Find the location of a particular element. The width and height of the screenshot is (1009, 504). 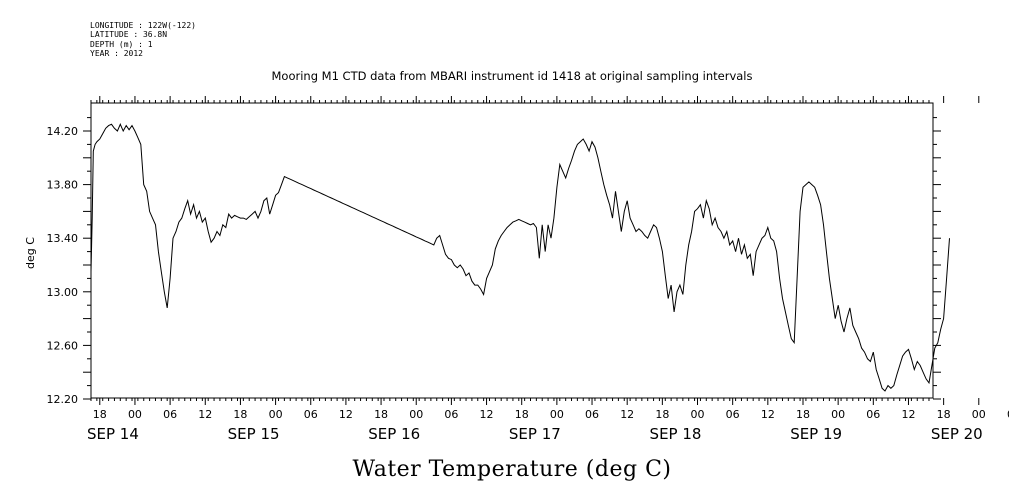

x-date-label: SEP 14 is located at coordinates (113, 434).